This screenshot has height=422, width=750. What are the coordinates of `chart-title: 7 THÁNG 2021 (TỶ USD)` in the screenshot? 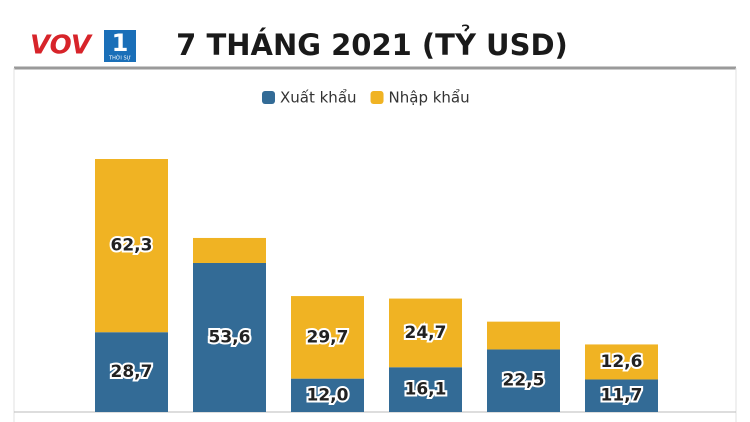 It's located at (372, 43).